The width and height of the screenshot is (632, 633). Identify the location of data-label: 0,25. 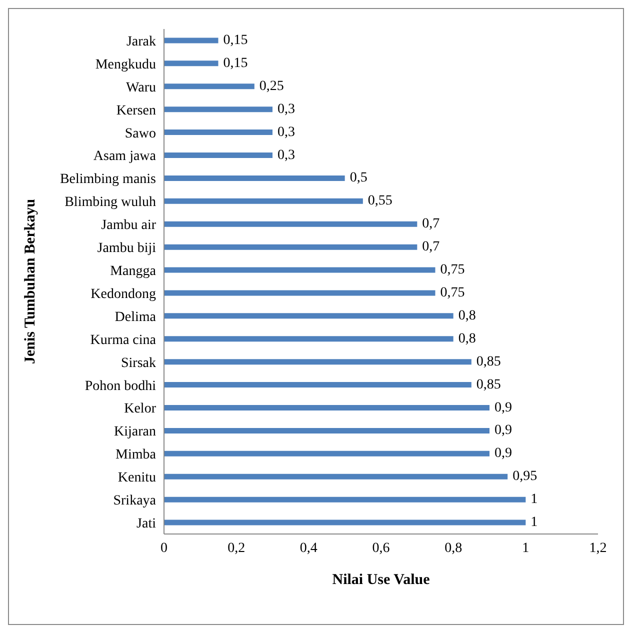
(271, 86).